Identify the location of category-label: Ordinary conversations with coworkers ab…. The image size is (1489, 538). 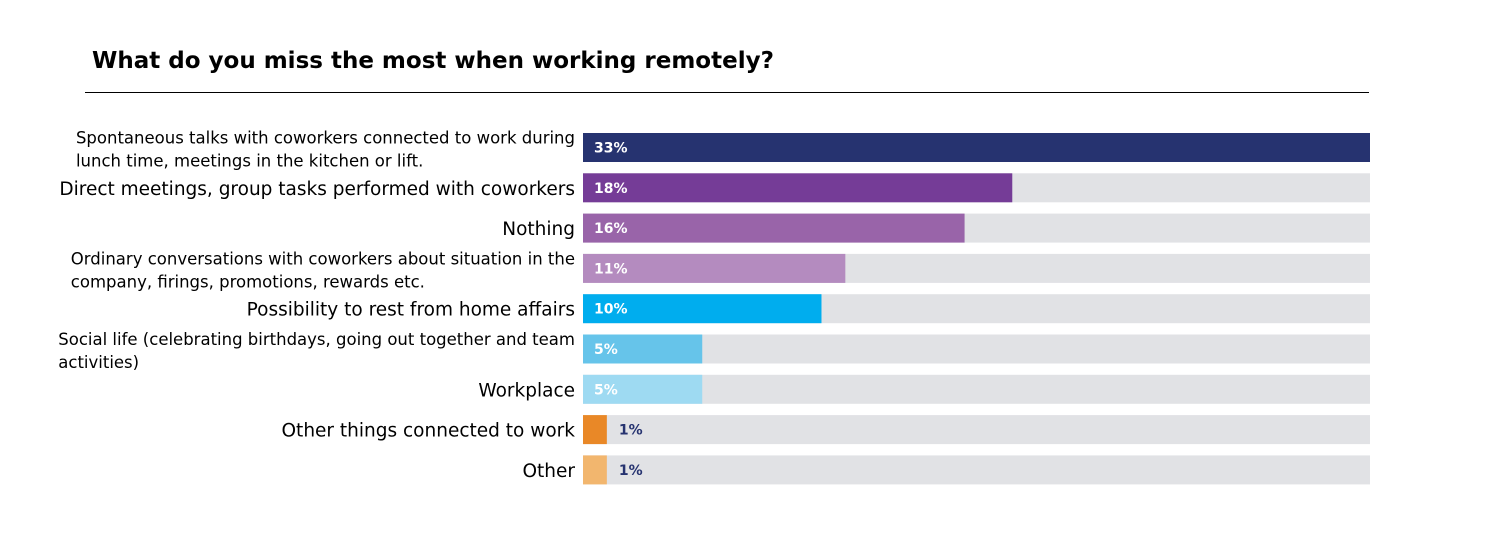
(323, 258).